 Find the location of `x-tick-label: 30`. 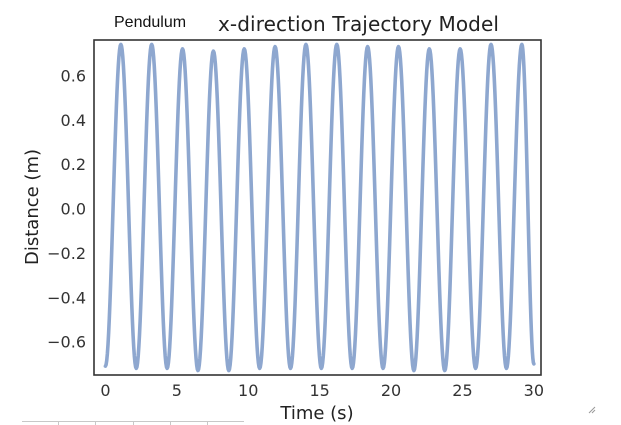

x-tick-label: 30 is located at coordinates (534, 390).